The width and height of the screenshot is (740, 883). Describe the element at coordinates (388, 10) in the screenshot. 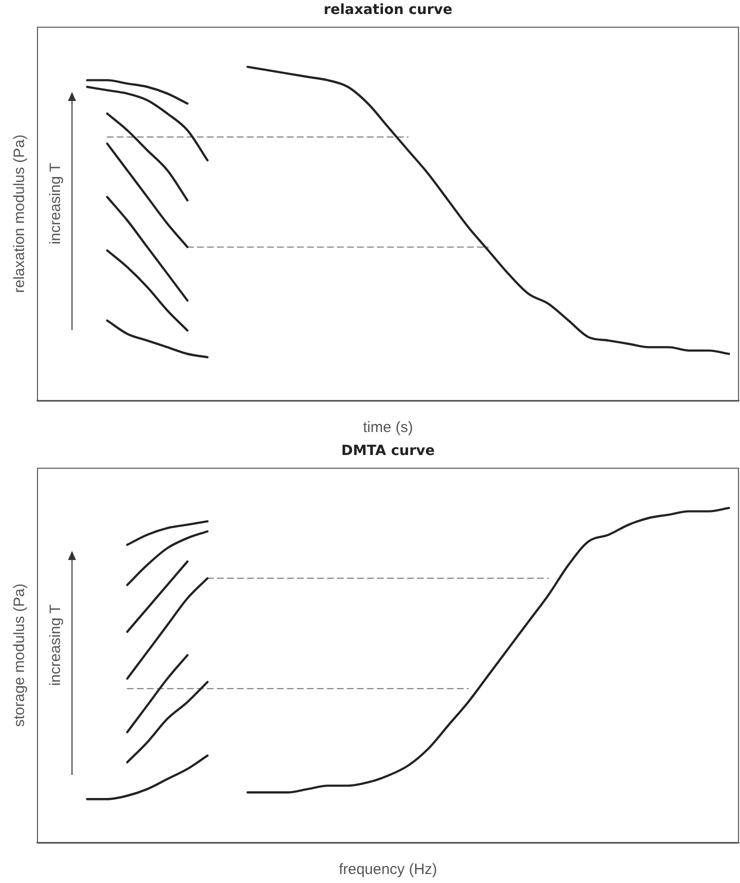

I see `chart-title: relaxation curve` at that location.